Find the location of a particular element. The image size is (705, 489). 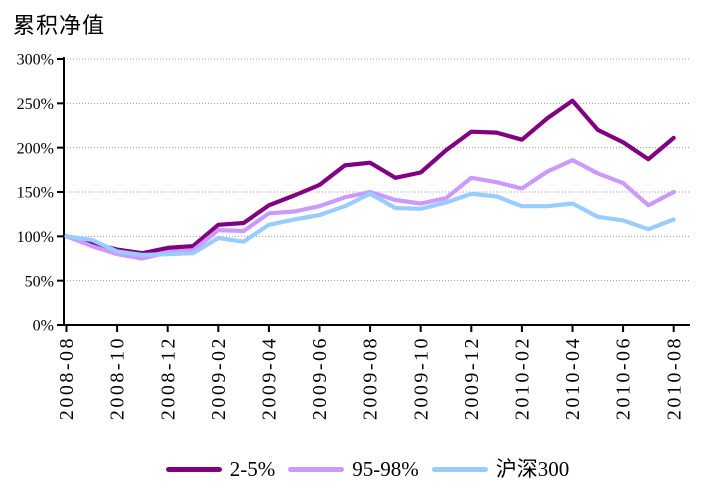

chart-title: 累积净值 is located at coordinates (59, 25).